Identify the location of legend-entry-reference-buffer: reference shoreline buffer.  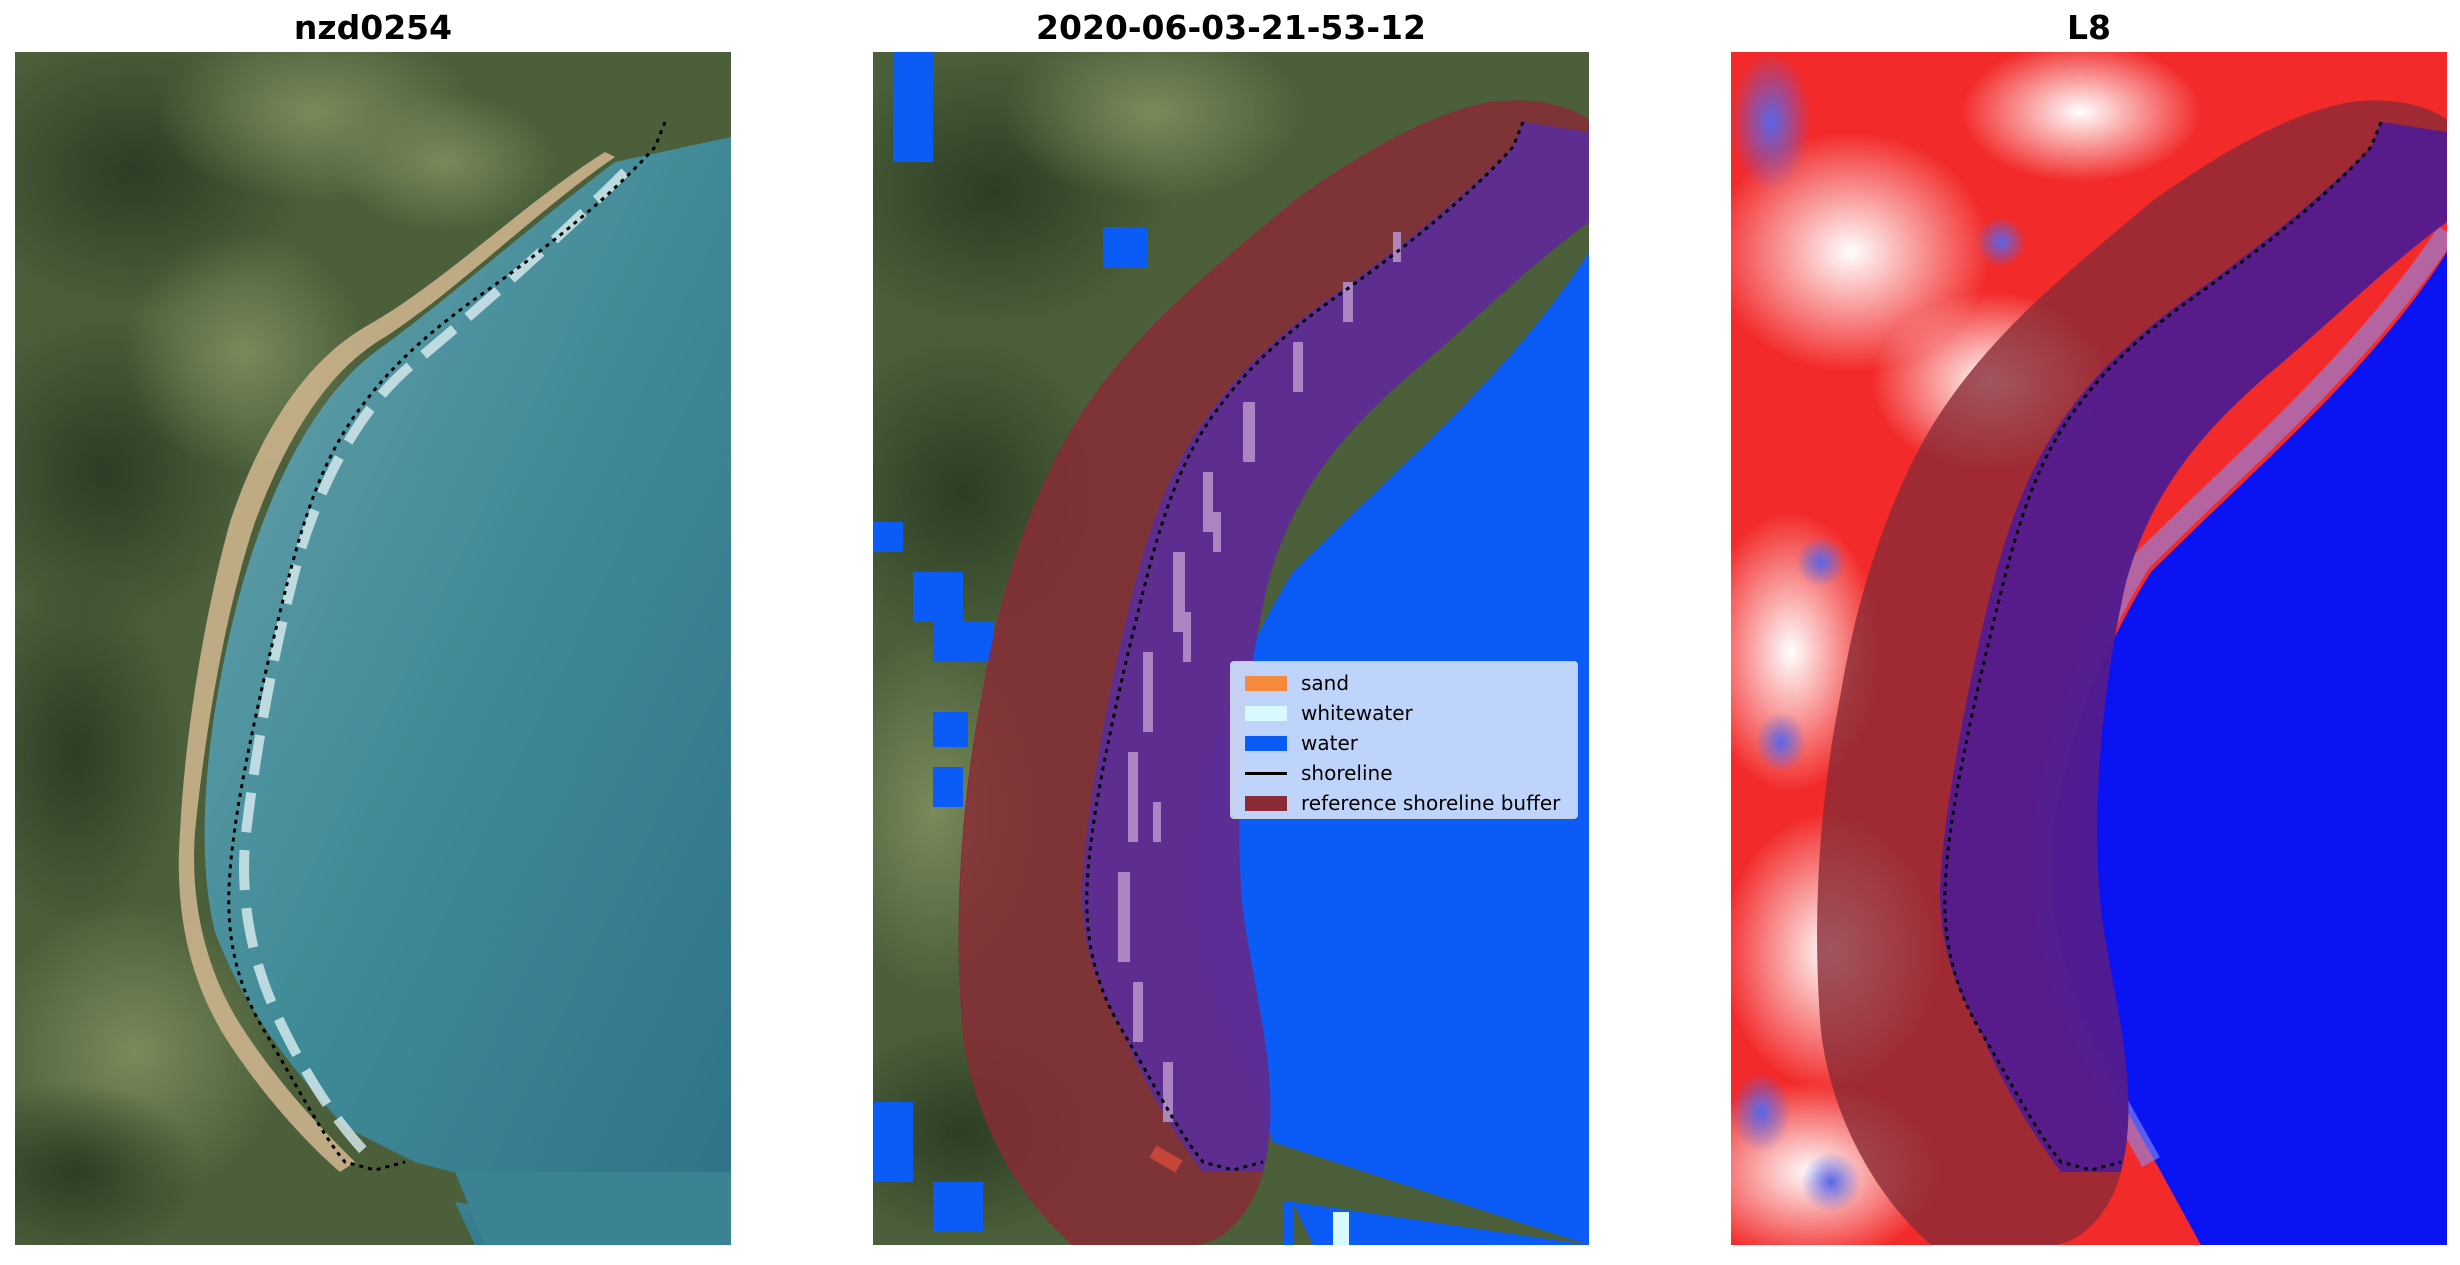
(1404, 803).